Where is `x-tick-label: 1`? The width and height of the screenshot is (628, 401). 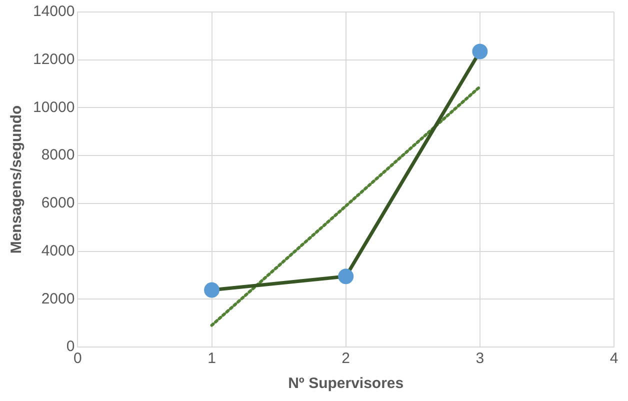
x-tick-label: 1 is located at coordinates (212, 359).